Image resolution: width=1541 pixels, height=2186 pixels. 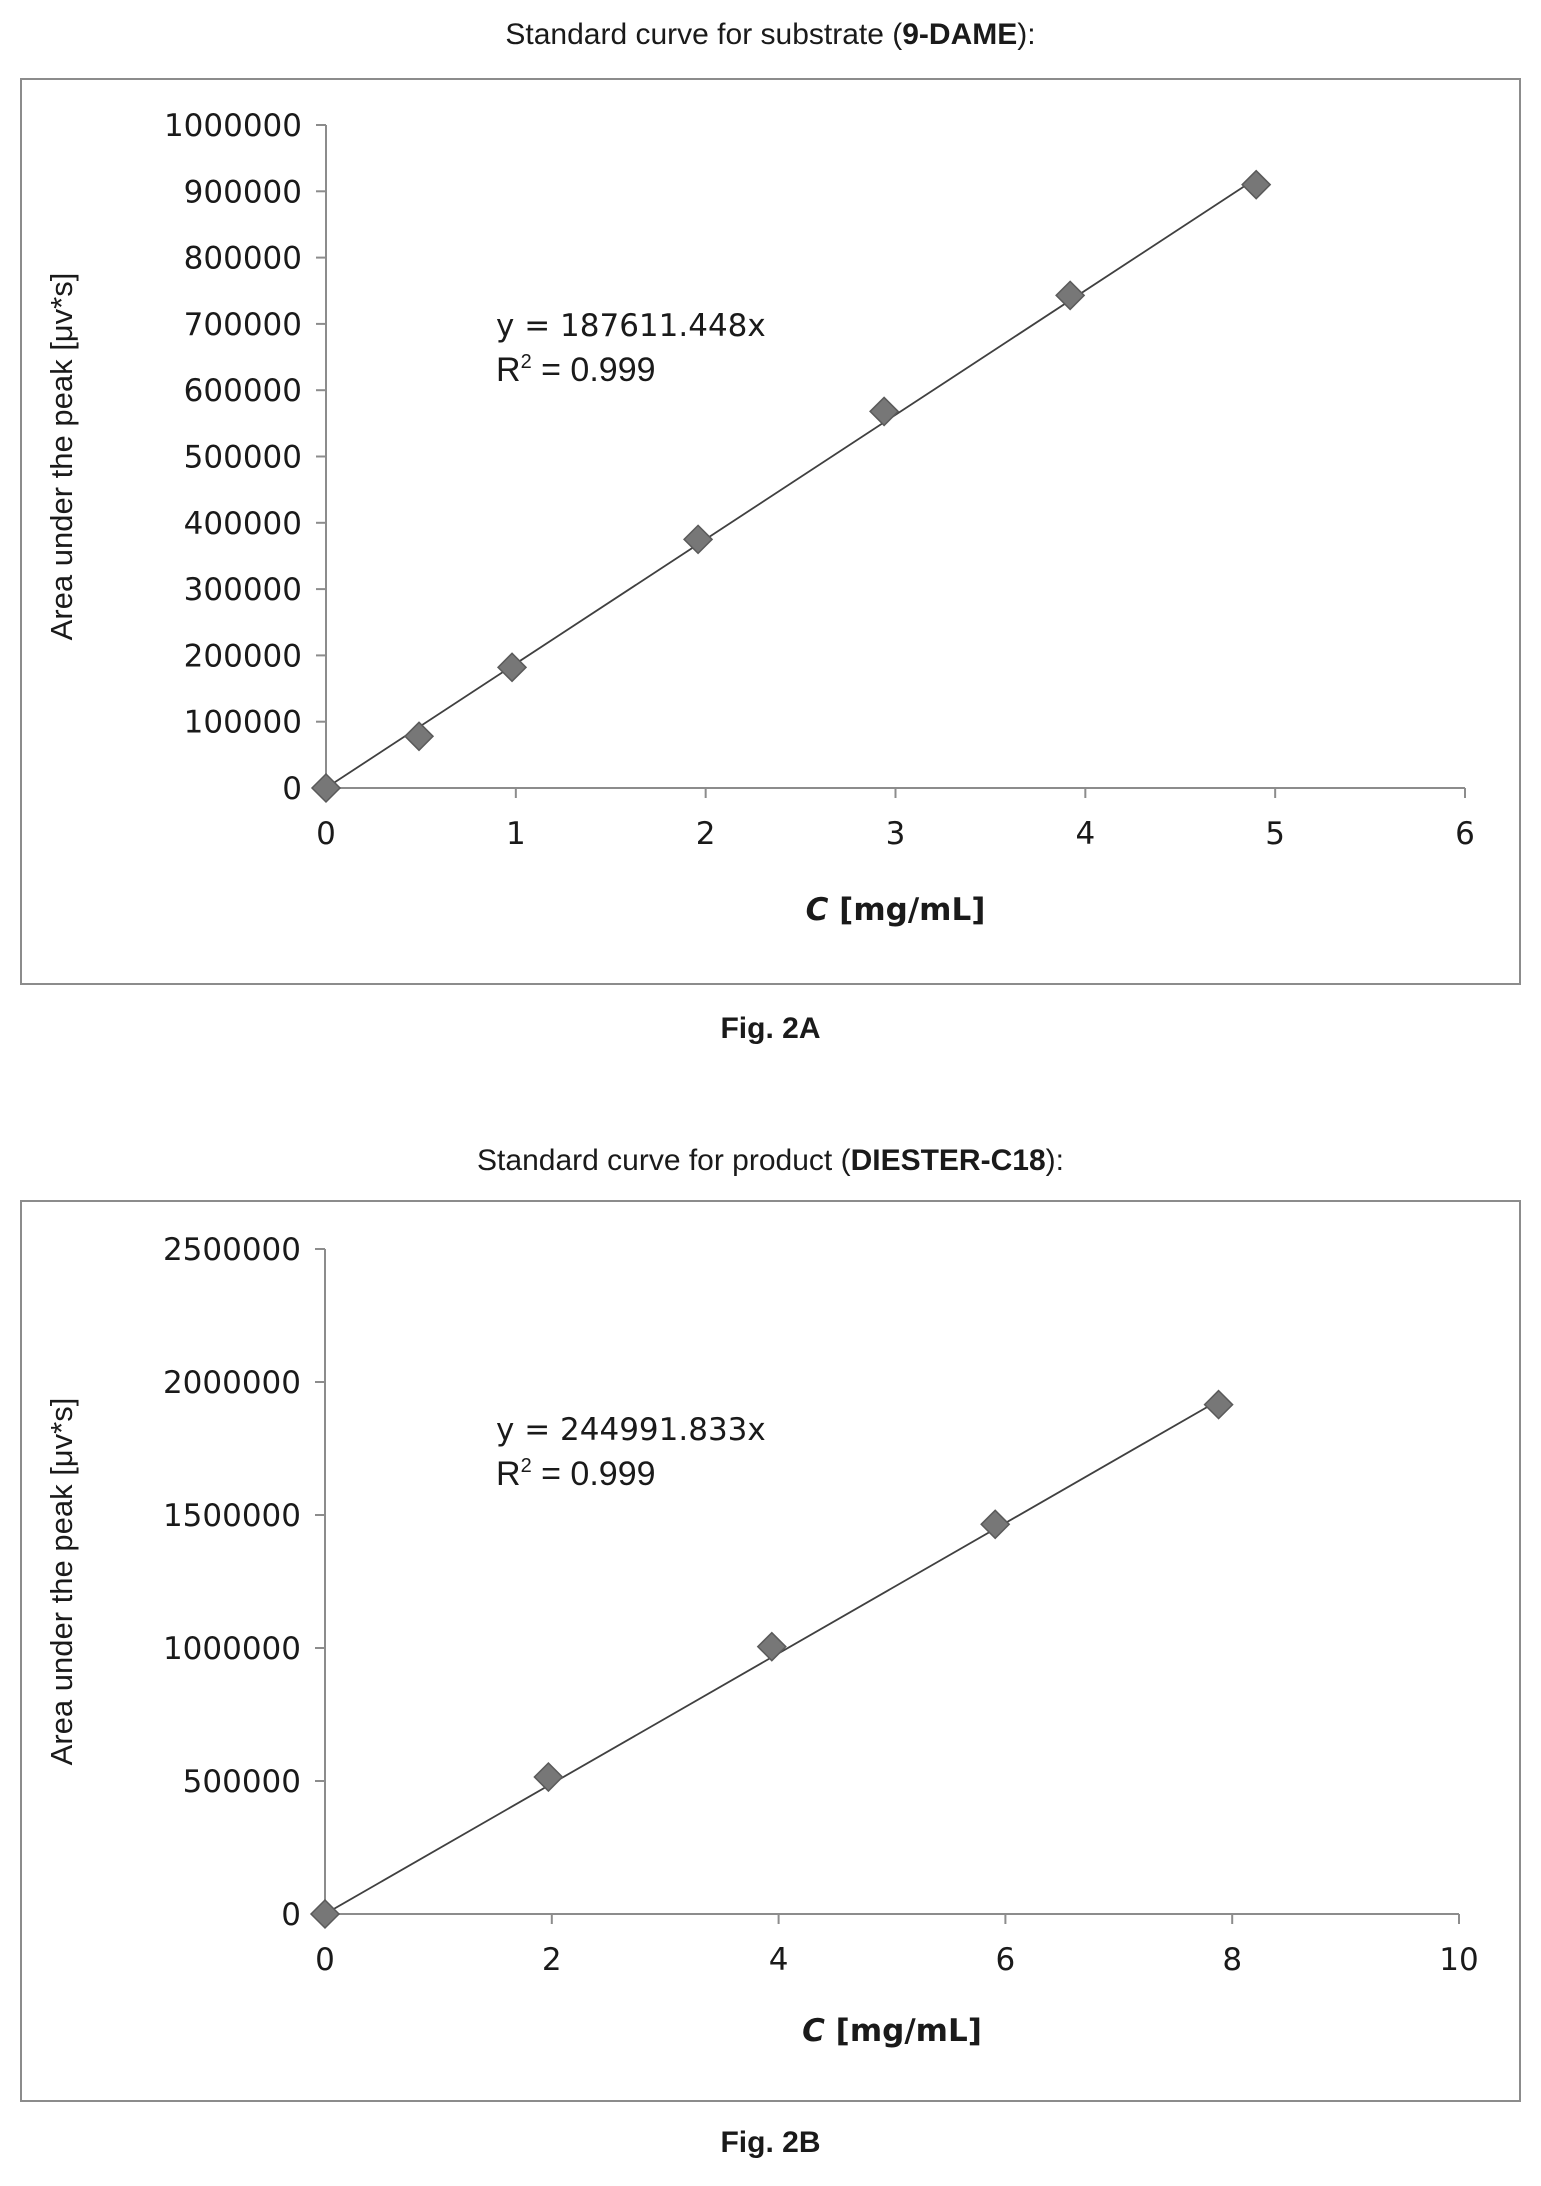 I want to click on chart-a-title-text: Standard curve for substrate (, so click(x=704, y=34).